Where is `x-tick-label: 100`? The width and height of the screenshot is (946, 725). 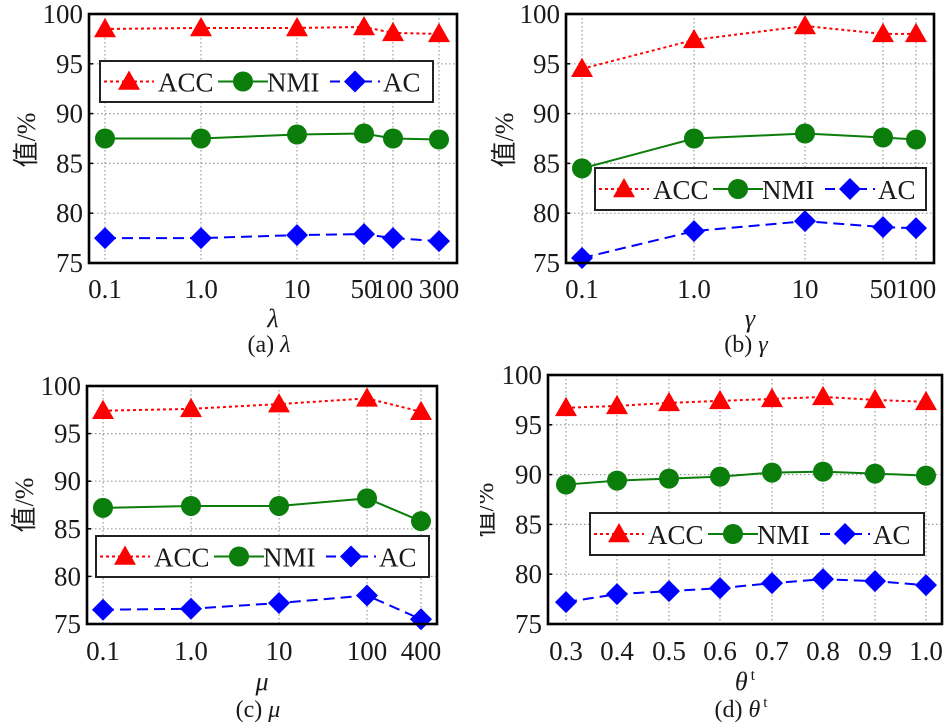 x-tick-label: 100 is located at coordinates (393, 289).